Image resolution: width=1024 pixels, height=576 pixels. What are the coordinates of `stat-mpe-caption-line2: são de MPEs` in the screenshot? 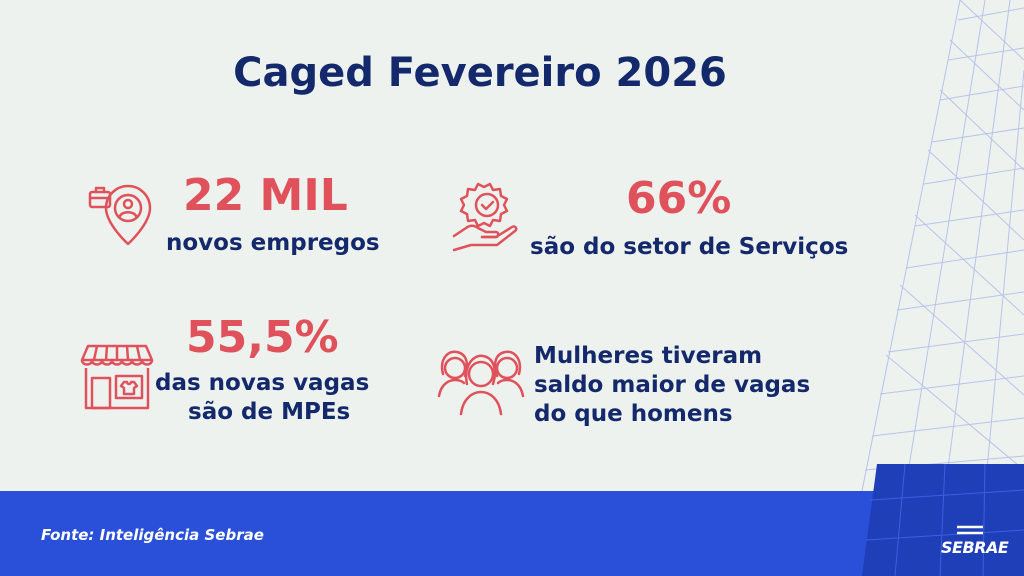 It's located at (269, 412).